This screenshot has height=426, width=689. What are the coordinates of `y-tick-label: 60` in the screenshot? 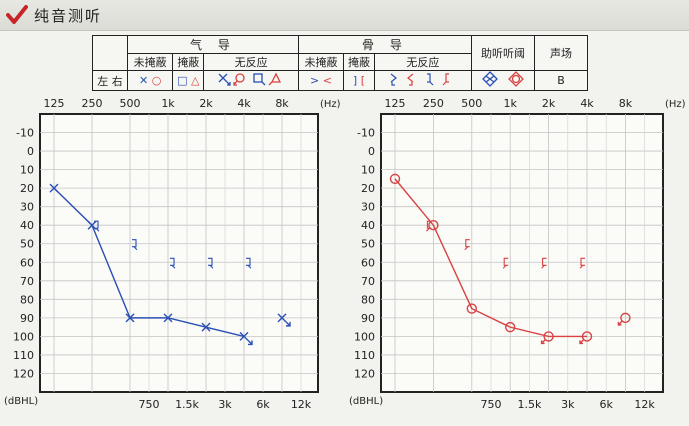 It's located at (368, 262).